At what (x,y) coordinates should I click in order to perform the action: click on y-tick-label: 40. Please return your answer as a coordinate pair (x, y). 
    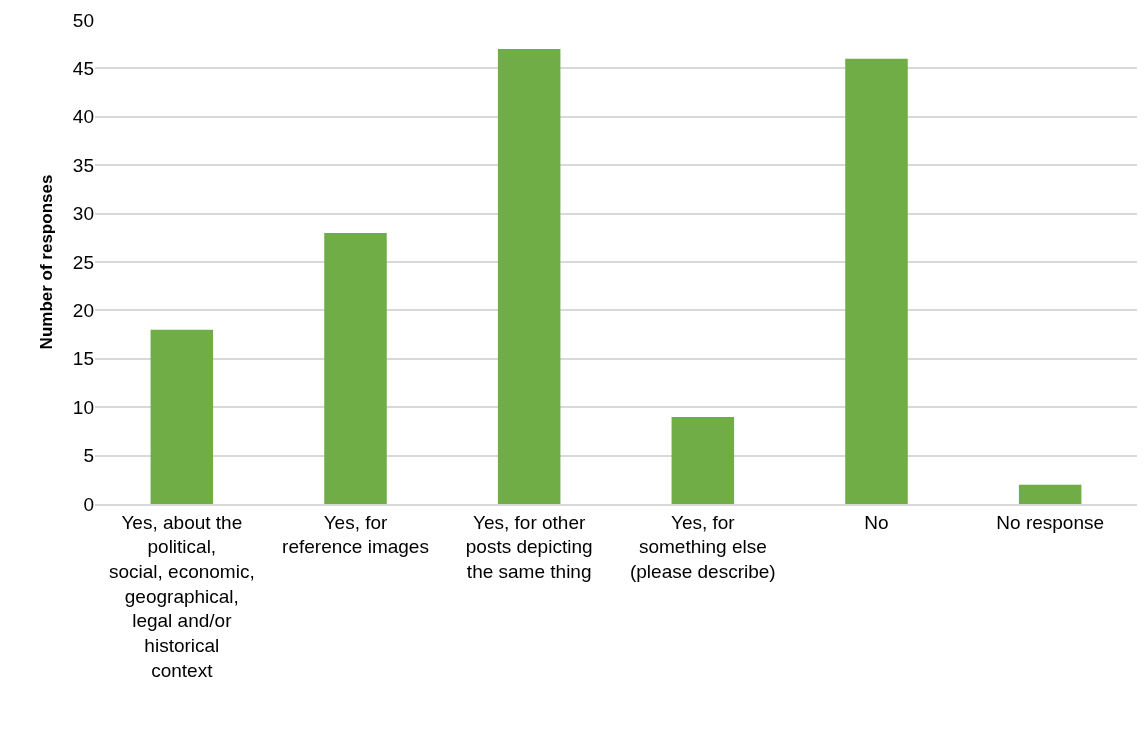
    Looking at the image, I should click on (83, 117).